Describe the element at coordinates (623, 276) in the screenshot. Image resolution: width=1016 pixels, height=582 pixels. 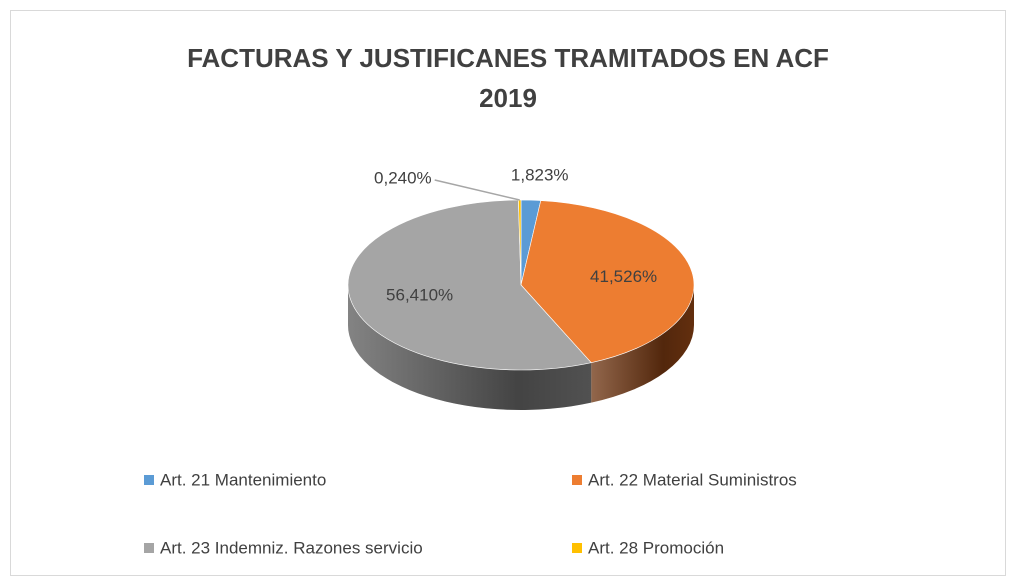
I see `data-label: 41,526%` at that location.